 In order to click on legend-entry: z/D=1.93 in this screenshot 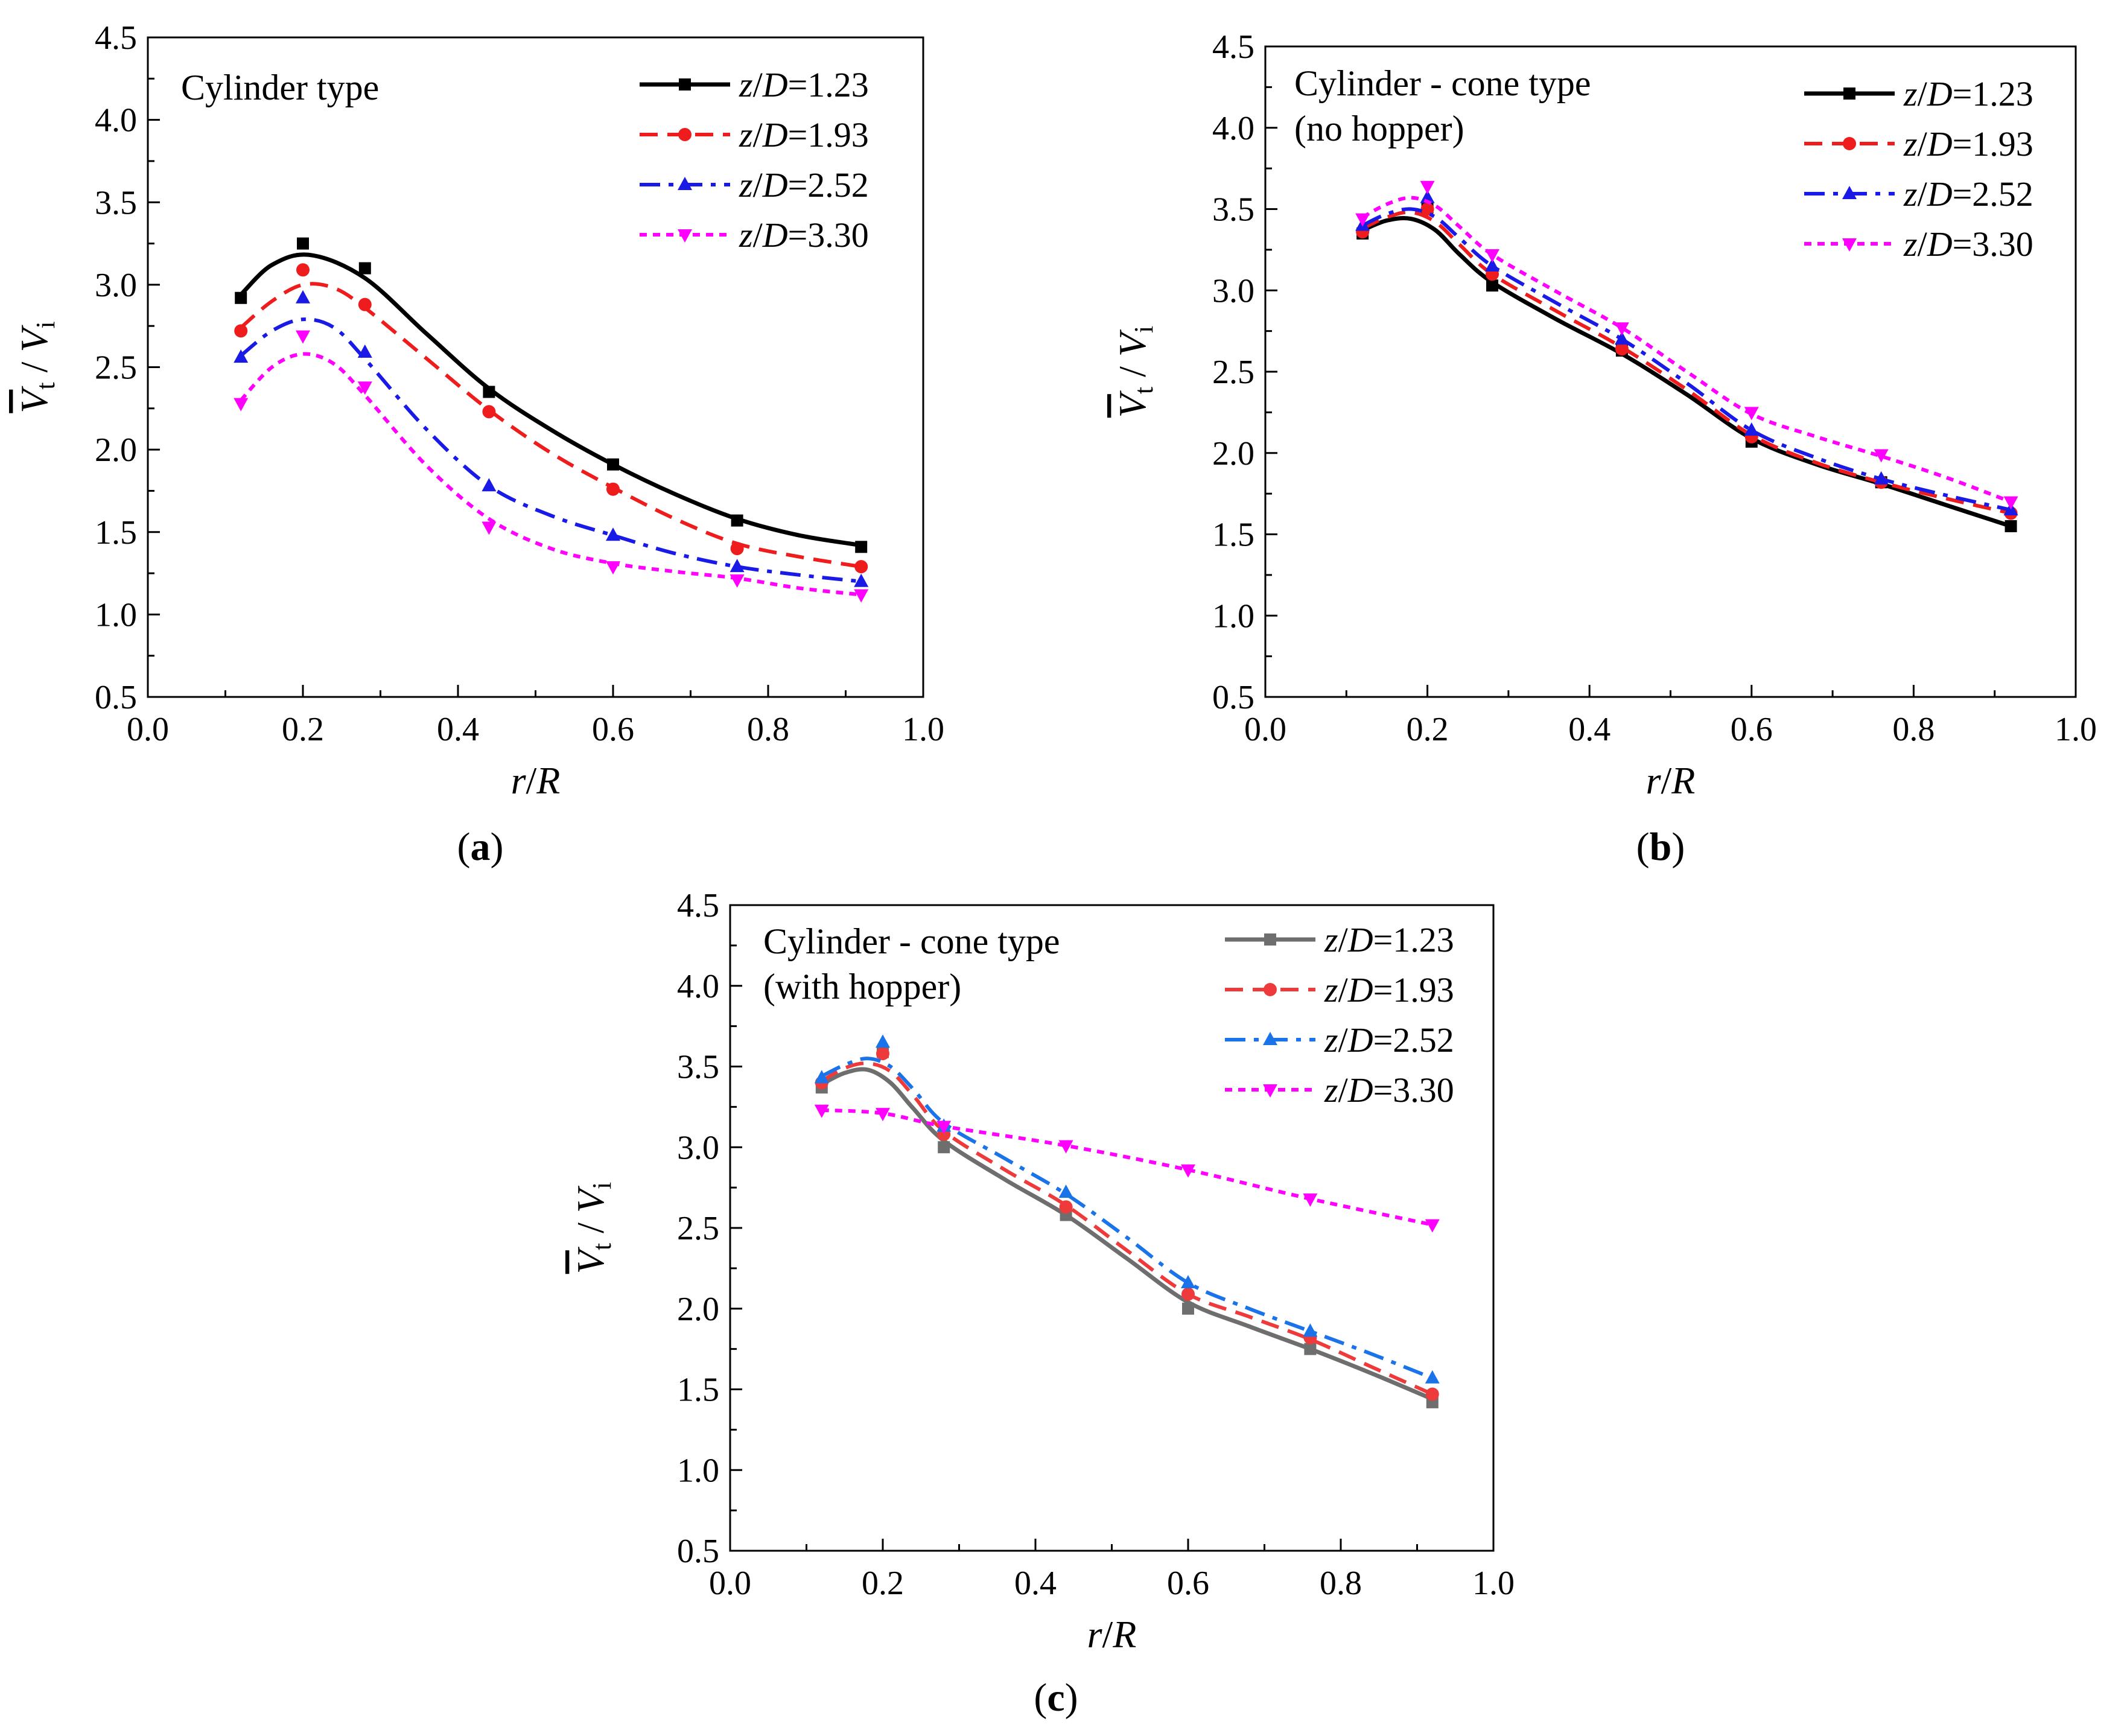, I will do `click(1919, 144)`.